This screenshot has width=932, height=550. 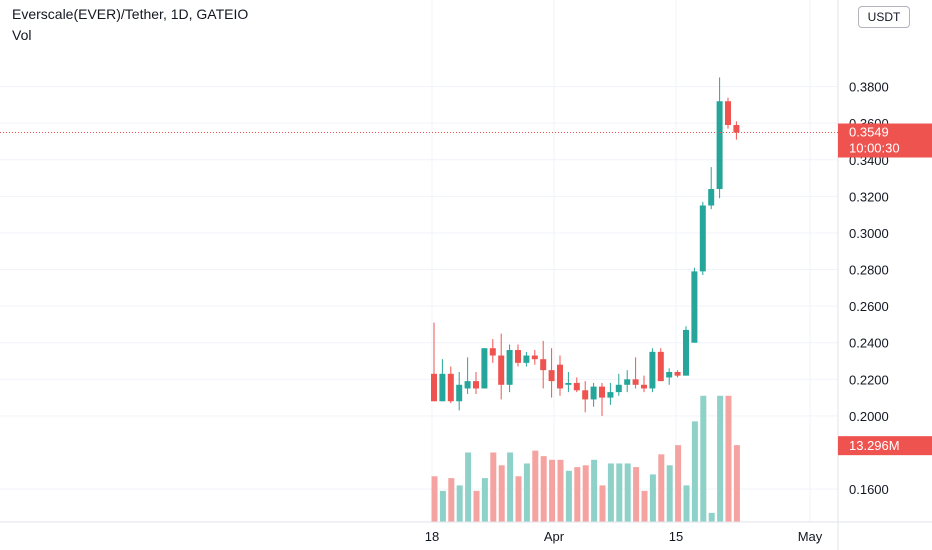 What do you see at coordinates (869, 196) in the screenshot?
I see `price-tick-label: 0.3200` at bounding box center [869, 196].